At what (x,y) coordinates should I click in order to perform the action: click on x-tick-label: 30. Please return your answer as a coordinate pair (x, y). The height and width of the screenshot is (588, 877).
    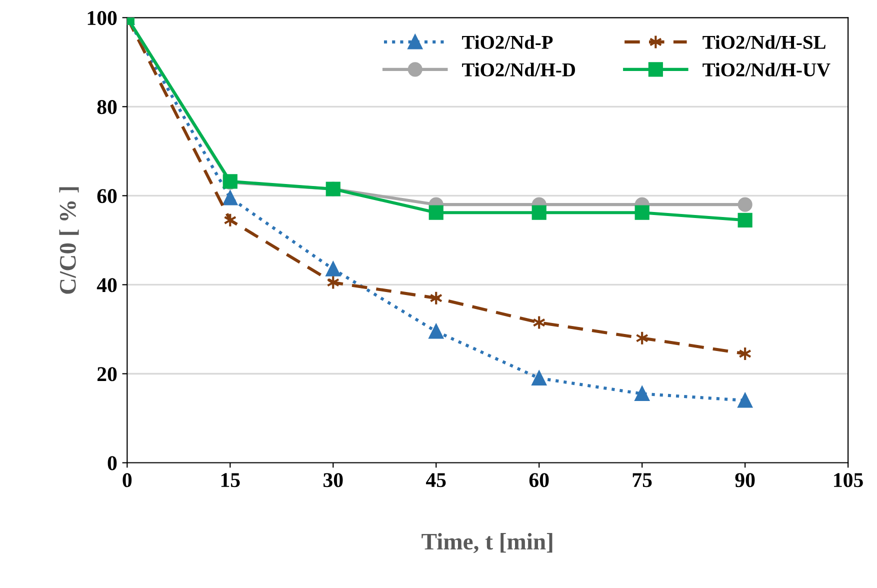
    Looking at the image, I should click on (333, 480).